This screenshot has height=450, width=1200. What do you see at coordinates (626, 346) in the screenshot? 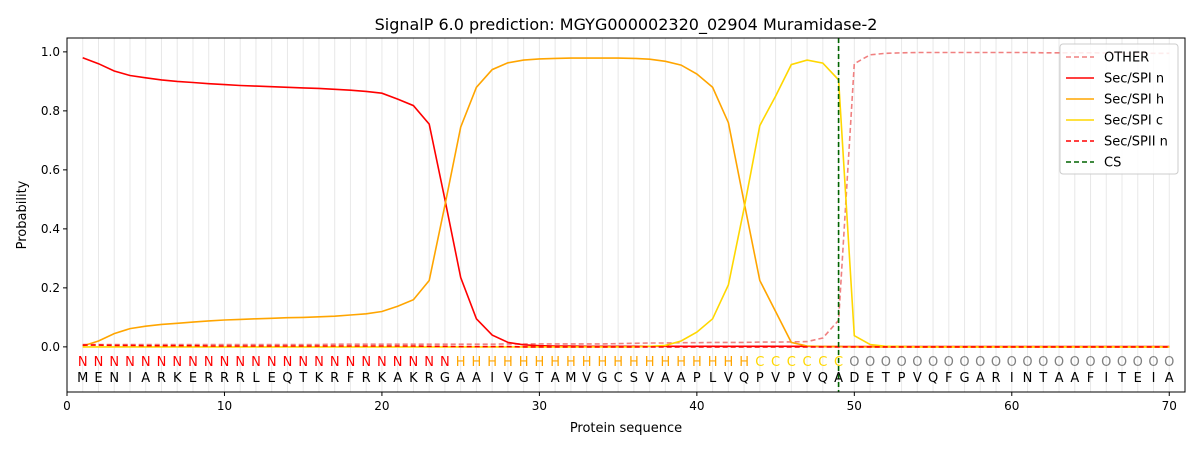
I see `series-line-sec-spii-n` at bounding box center [626, 346].